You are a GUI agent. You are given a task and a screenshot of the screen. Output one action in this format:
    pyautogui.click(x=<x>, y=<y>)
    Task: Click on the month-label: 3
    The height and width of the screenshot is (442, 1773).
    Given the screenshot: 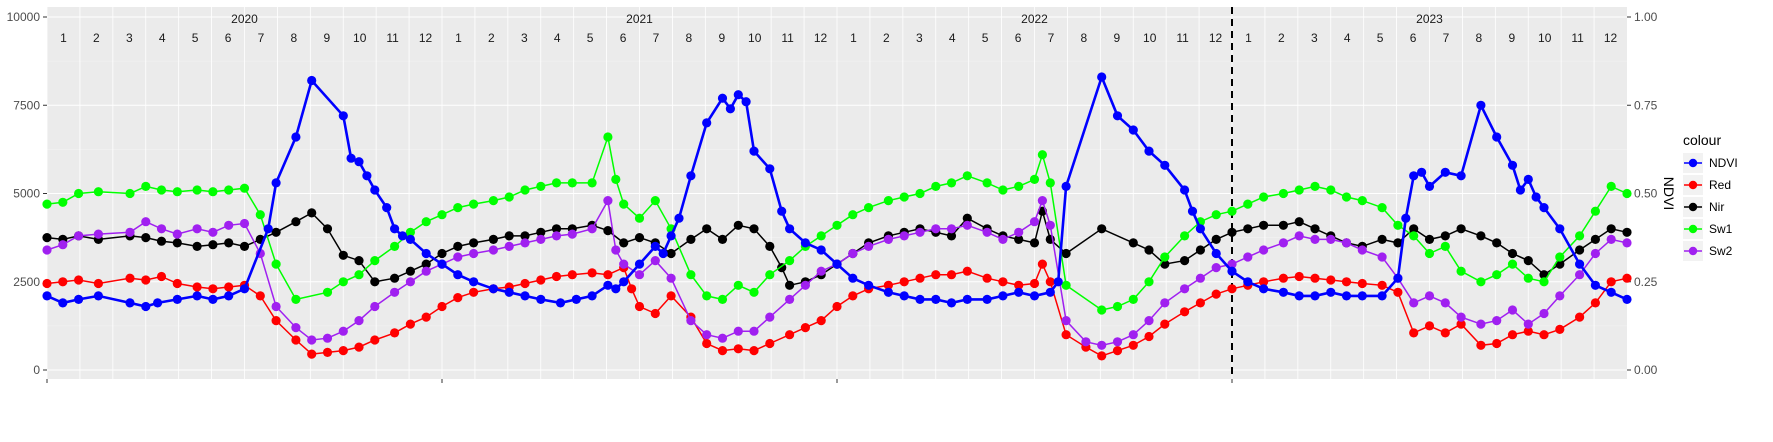 What is the action you would take?
    pyautogui.click(x=919, y=38)
    